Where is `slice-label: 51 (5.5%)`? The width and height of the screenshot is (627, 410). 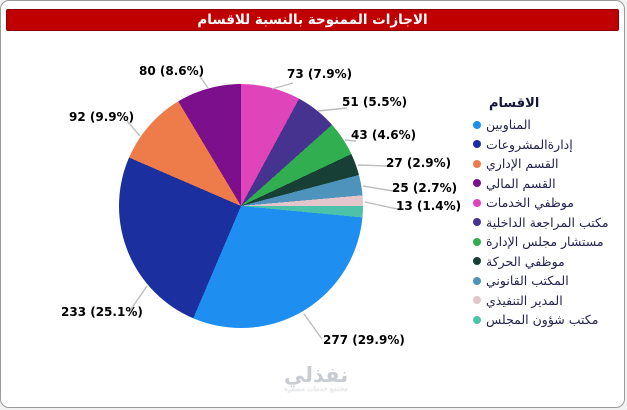
slice-label: 51 (5.5%) is located at coordinates (375, 102).